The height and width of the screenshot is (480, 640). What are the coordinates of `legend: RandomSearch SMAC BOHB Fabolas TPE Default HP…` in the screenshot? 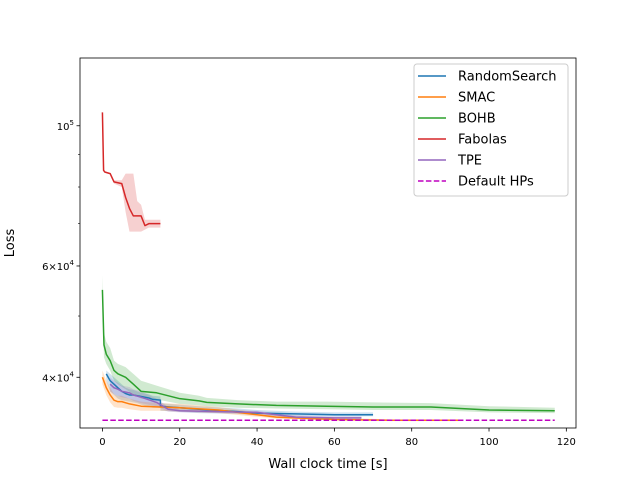 It's located at (491, 130).